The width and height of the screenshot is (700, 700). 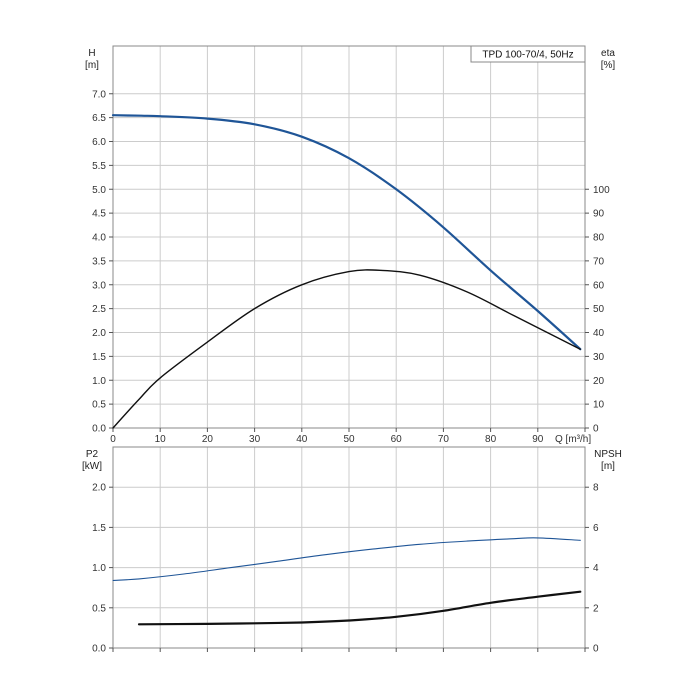 What do you see at coordinates (596, 608) in the screenshot?
I see `right-tick-label: 2` at bounding box center [596, 608].